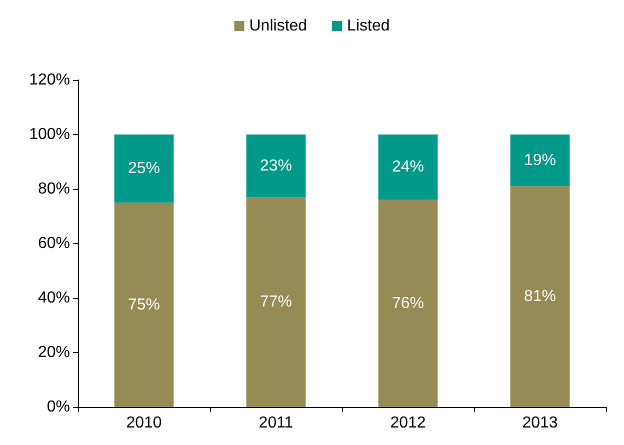  I want to click on legend-label: Listed, so click(368, 26).